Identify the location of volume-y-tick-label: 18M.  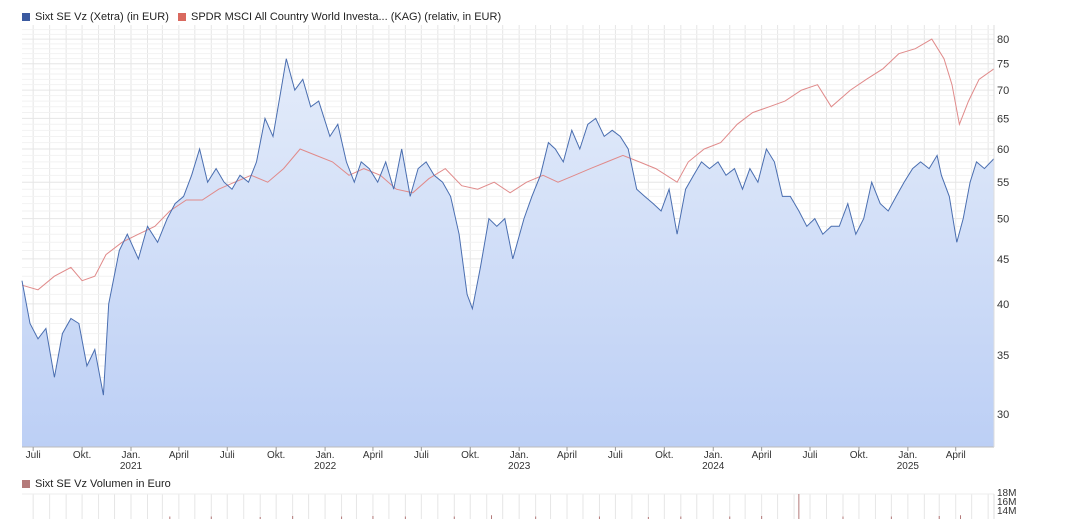
(1006, 493).